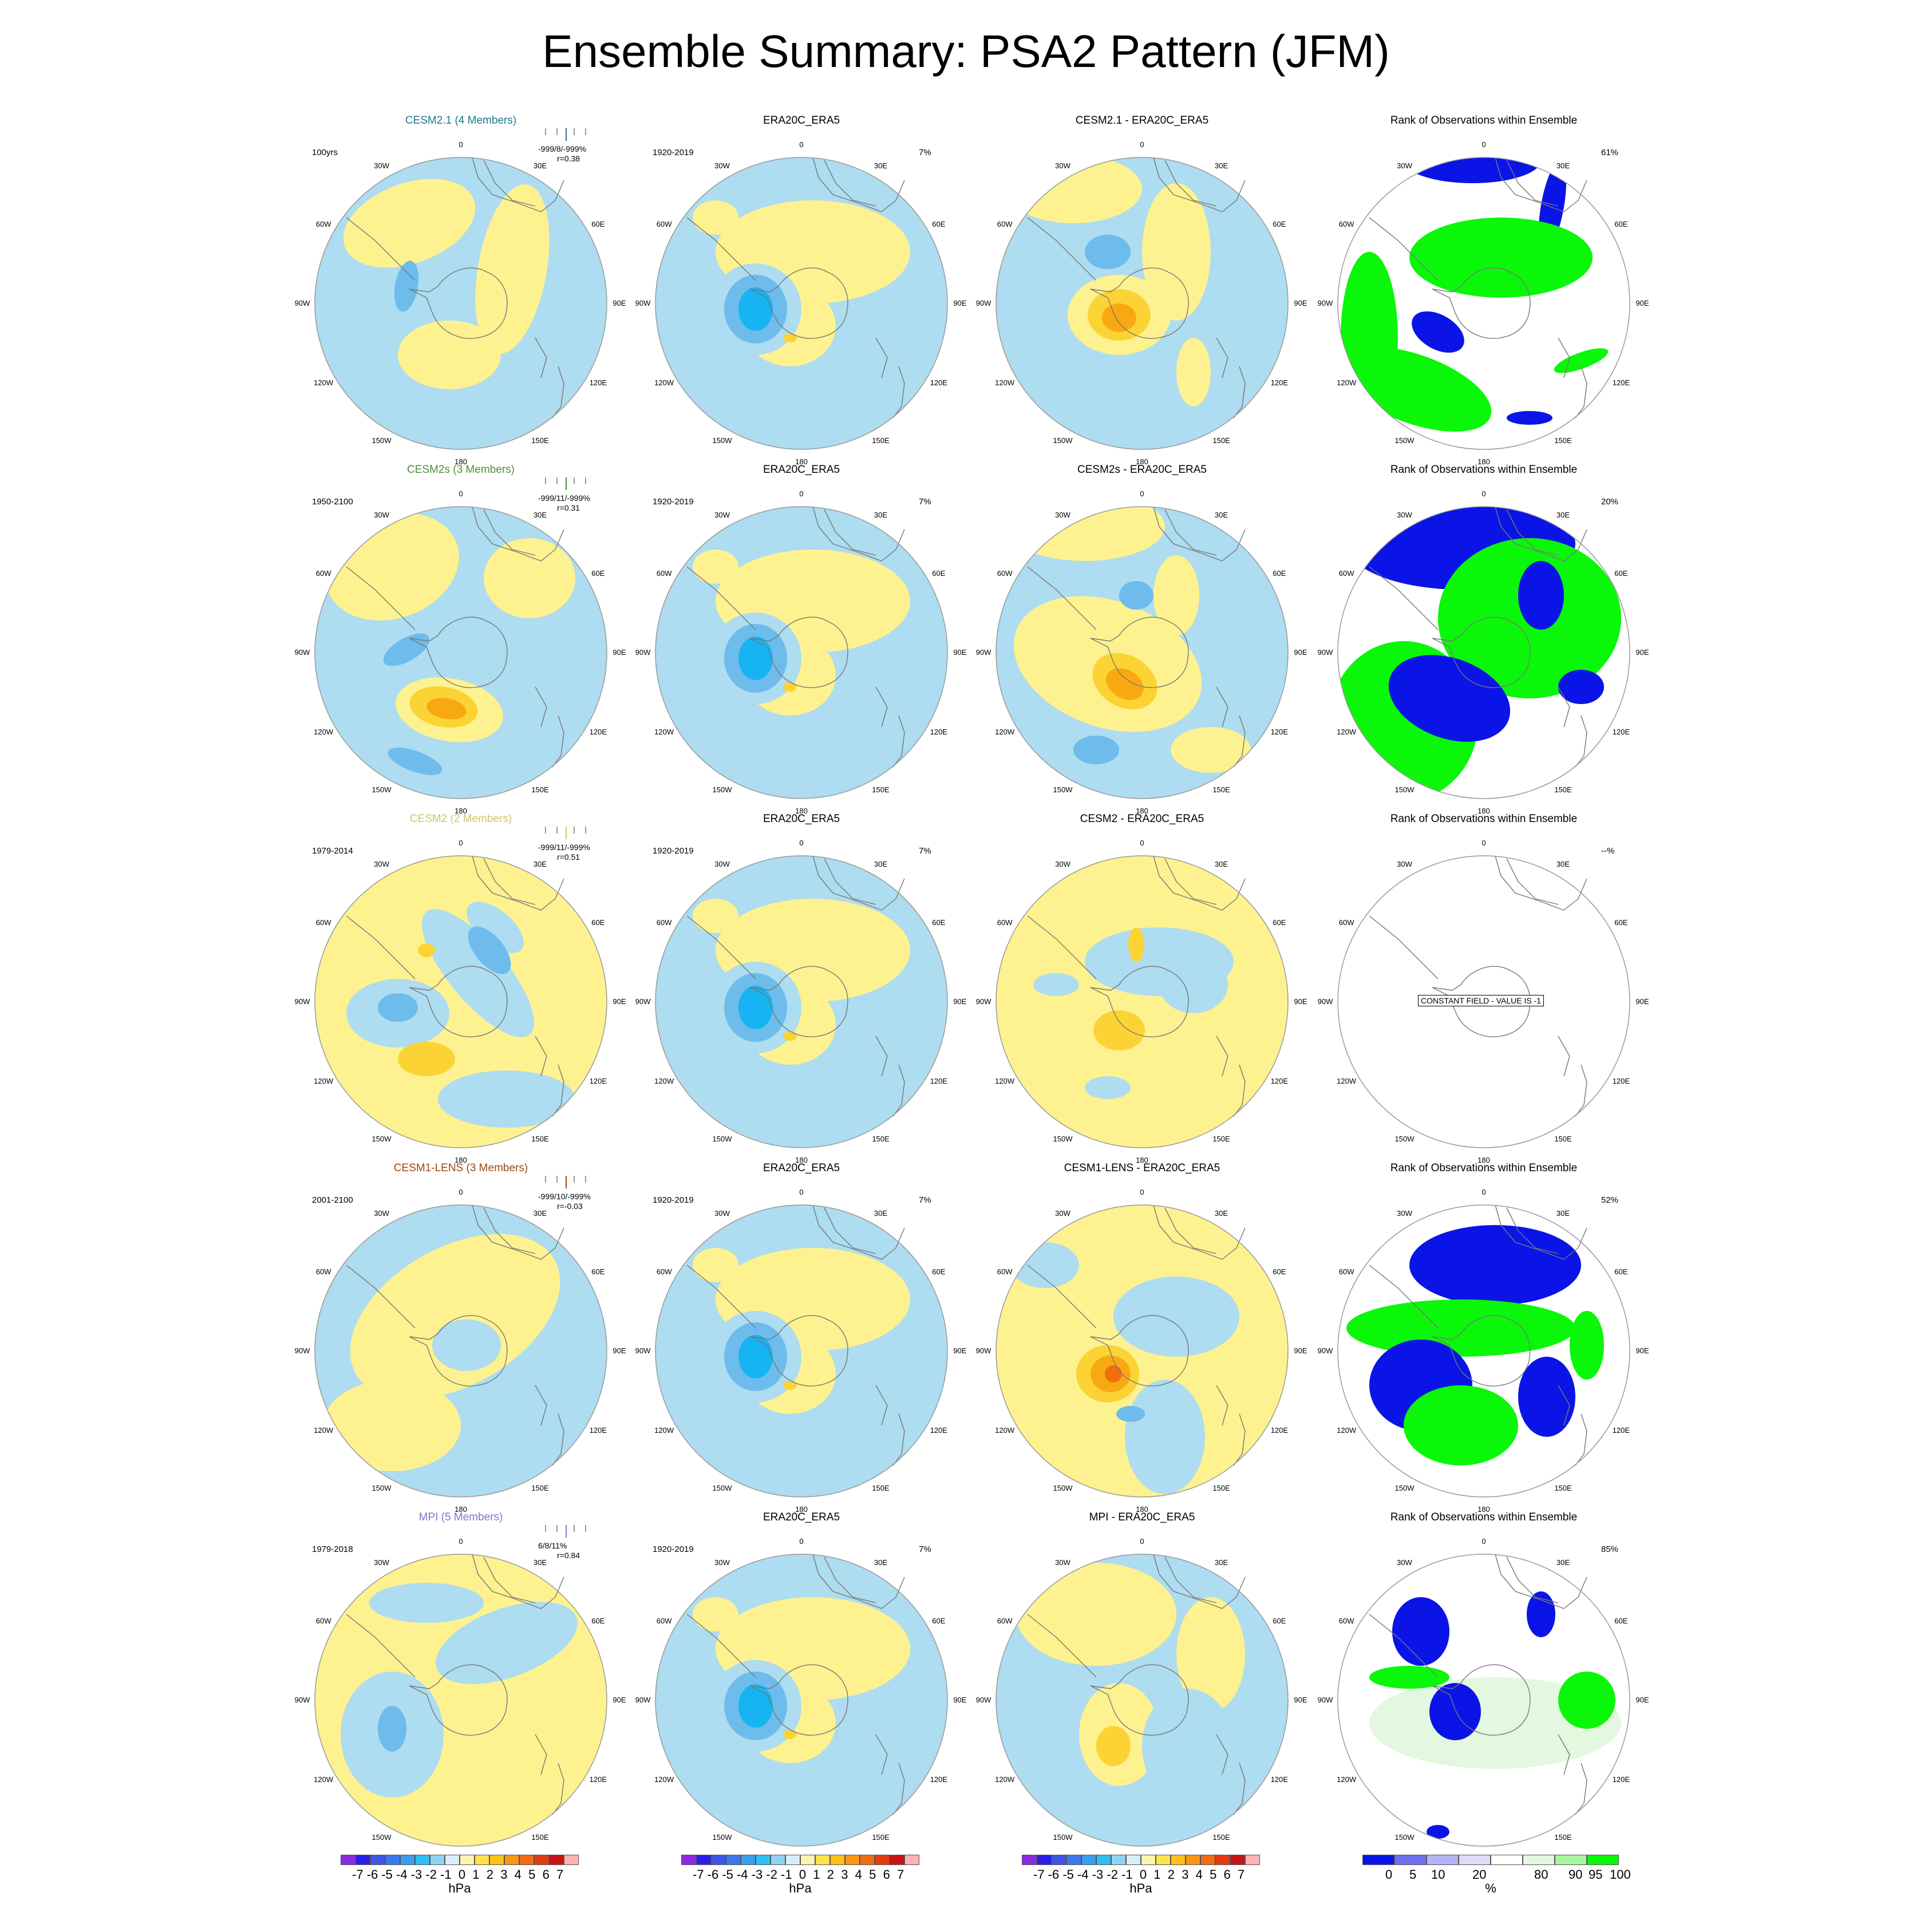  Describe the element at coordinates (1142, 819) in the screenshot. I see `panel-title: CESM2 - ERA20C_ERA5` at that location.